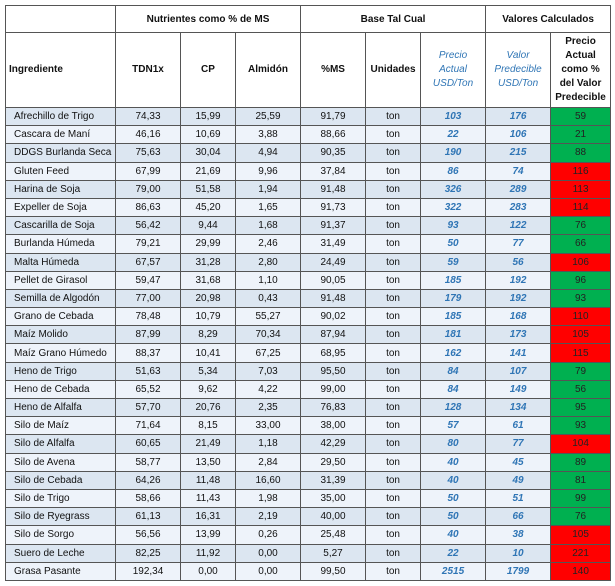  What do you see at coordinates (333, 517) in the screenshot?
I see `table-cell: 40,00` at bounding box center [333, 517].